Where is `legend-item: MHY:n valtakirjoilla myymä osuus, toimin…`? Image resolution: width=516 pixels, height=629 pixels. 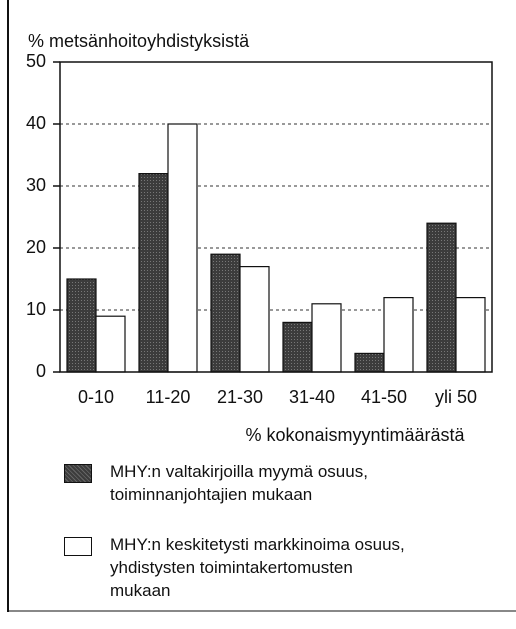 legend-item: MHY:n valtakirjoilla myymä osuus, toimin… is located at coordinates (284, 483).